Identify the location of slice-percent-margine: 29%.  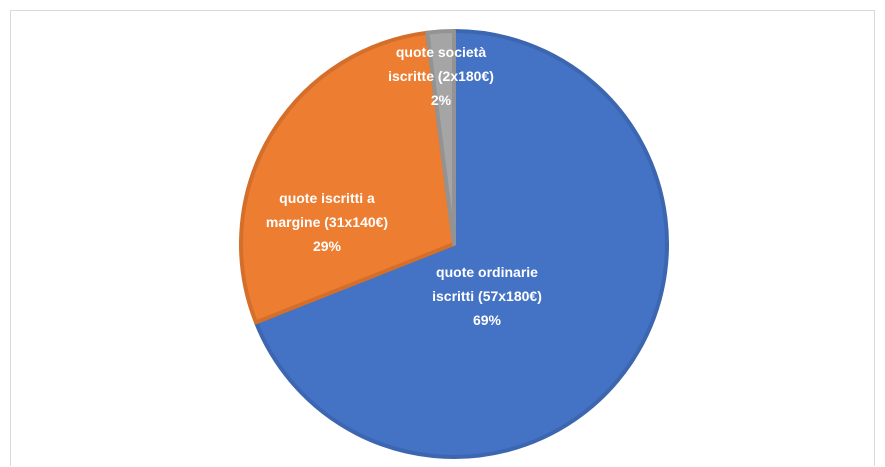
(327, 246).